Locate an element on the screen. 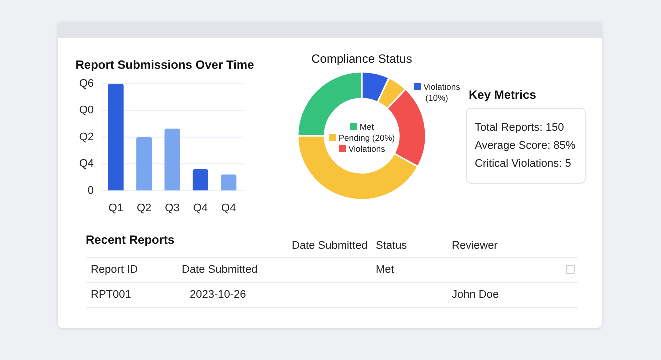 The image size is (661, 360). text: Report ID is located at coordinates (114, 270).